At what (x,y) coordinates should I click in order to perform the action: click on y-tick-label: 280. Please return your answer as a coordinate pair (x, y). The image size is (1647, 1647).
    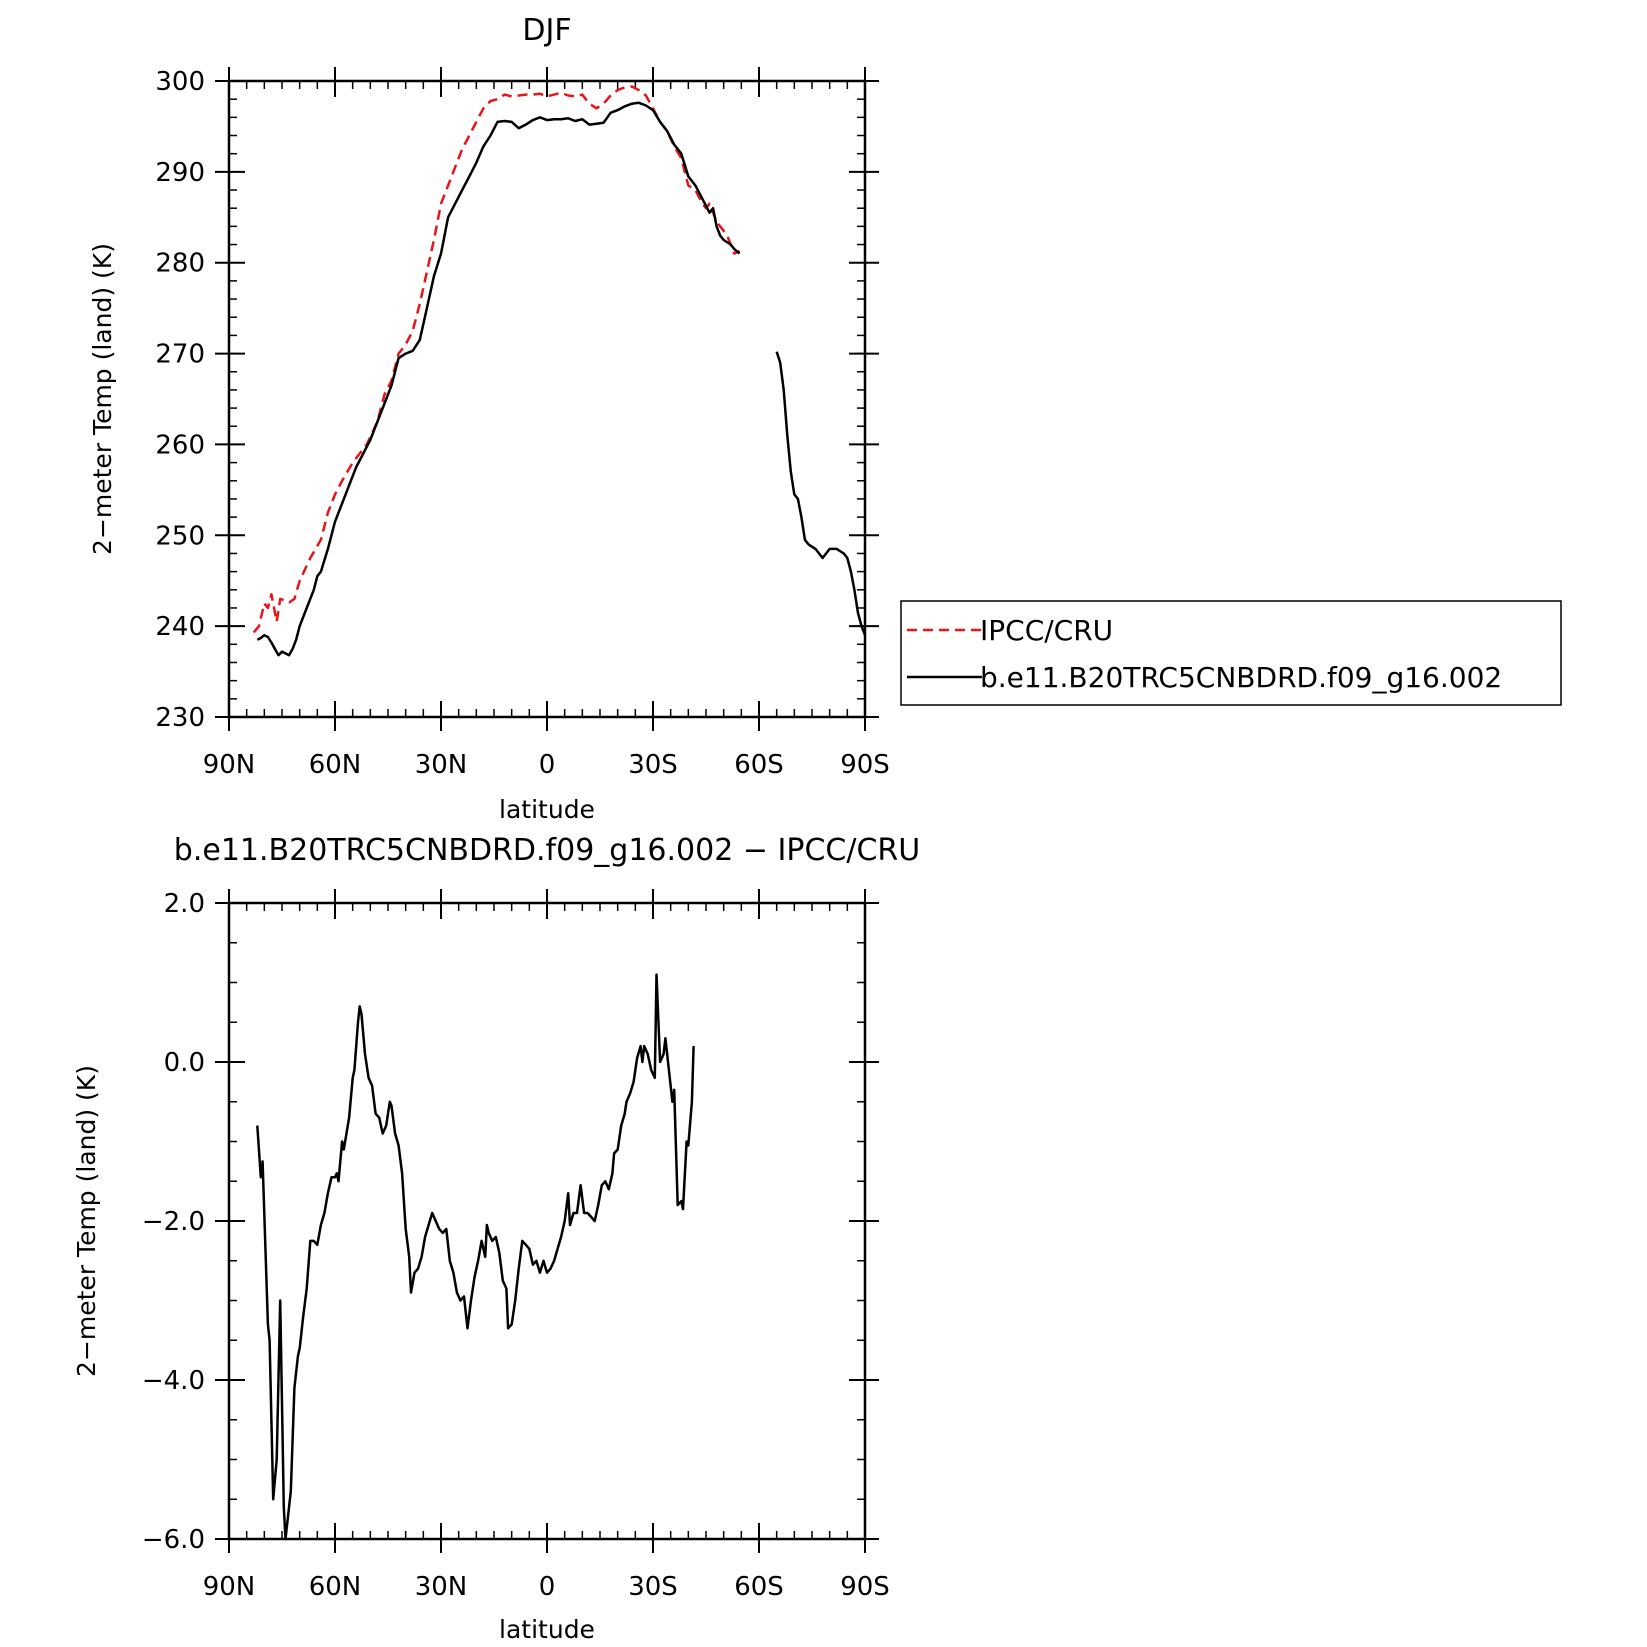
    Looking at the image, I should click on (180, 264).